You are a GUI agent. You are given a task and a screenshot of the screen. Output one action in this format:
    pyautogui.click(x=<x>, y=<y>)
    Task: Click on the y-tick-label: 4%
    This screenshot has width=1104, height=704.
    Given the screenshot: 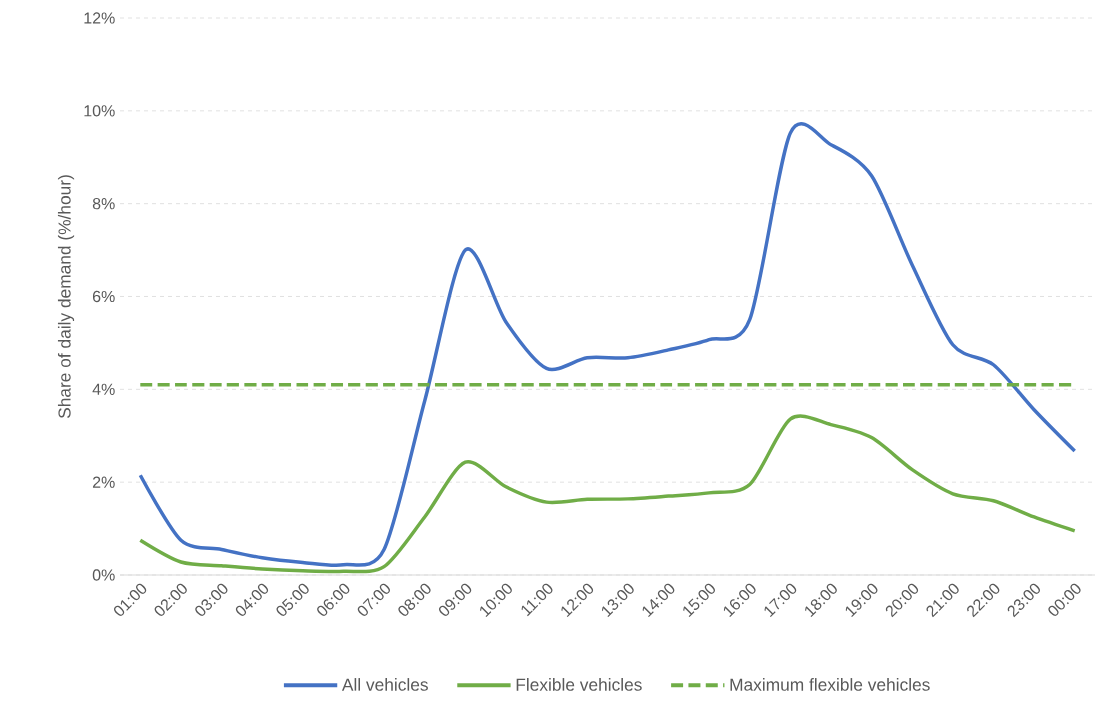 What is the action you would take?
    pyautogui.click(x=103, y=389)
    